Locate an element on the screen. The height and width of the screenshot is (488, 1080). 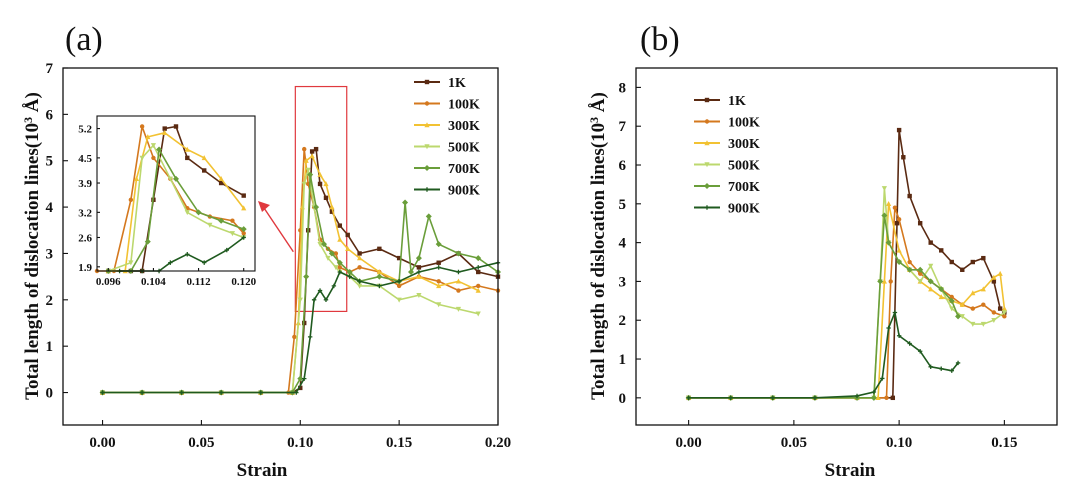
inset-y-tick-label: 3.9 is located at coordinates (85, 184).